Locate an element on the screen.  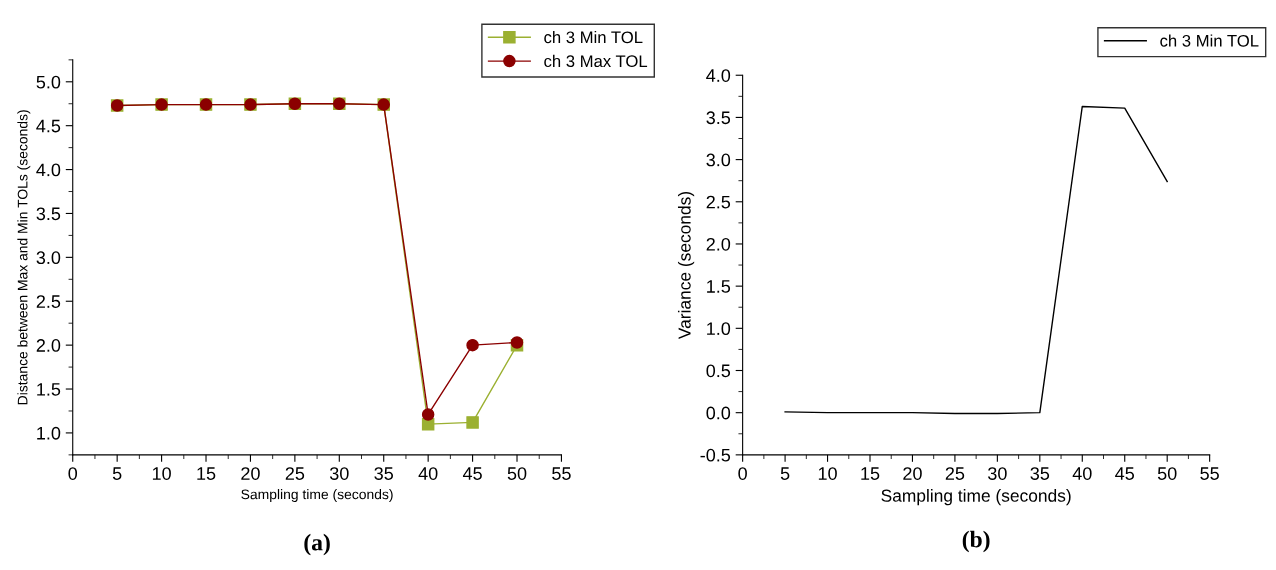
text: (b) is located at coordinates (976, 541).